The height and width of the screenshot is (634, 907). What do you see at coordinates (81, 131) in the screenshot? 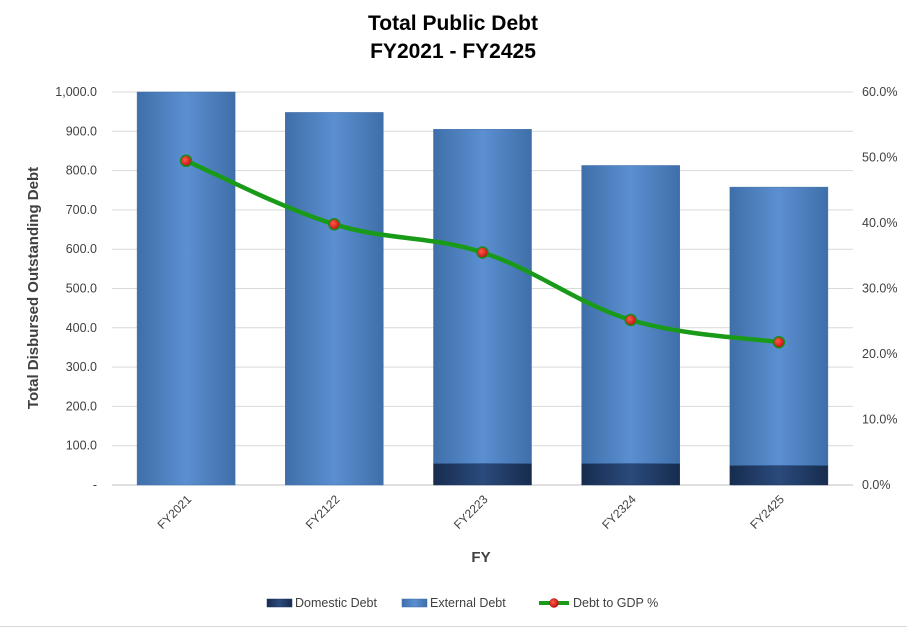
I see `left-axis-tick-label: 900.0` at bounding box center [81, 131].